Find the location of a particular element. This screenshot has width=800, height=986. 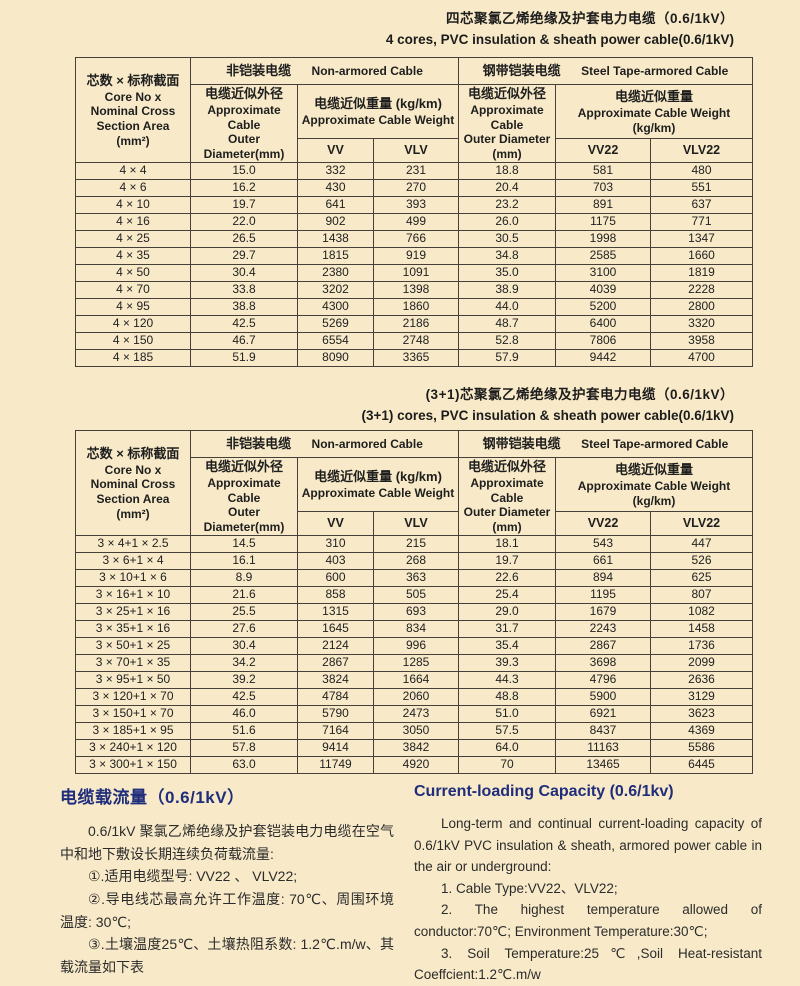

value-cell: 1645 is located at coordinates (335, 628).